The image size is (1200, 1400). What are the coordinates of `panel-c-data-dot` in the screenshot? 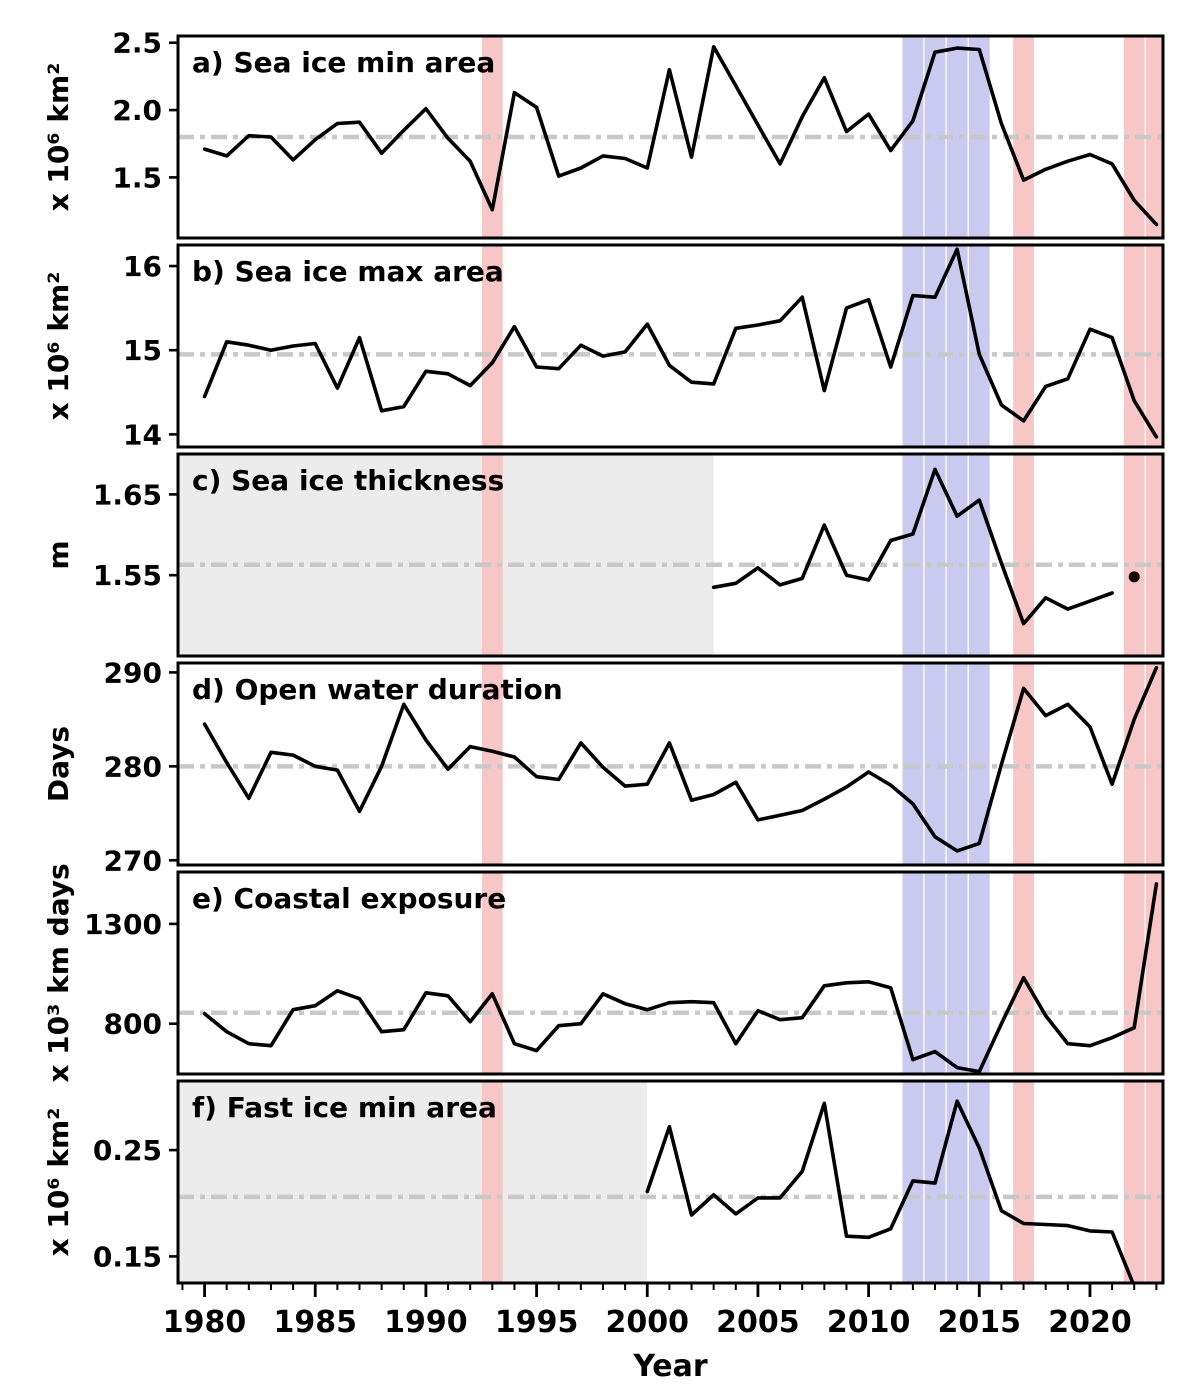 It's located at (1134, 577).